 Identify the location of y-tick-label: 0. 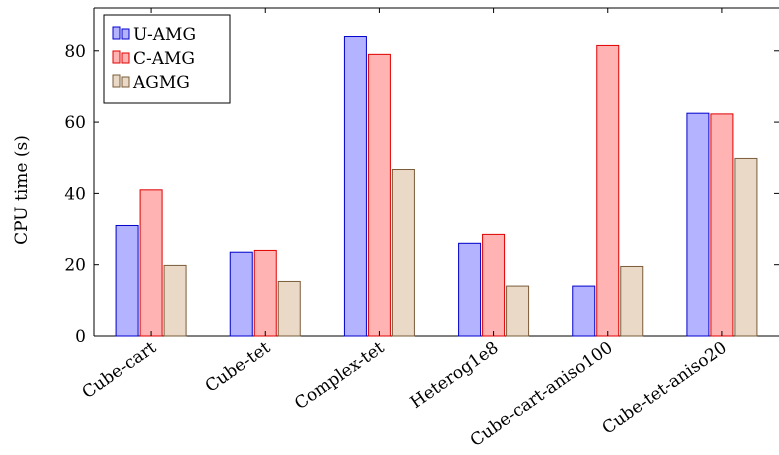
(80, 337).